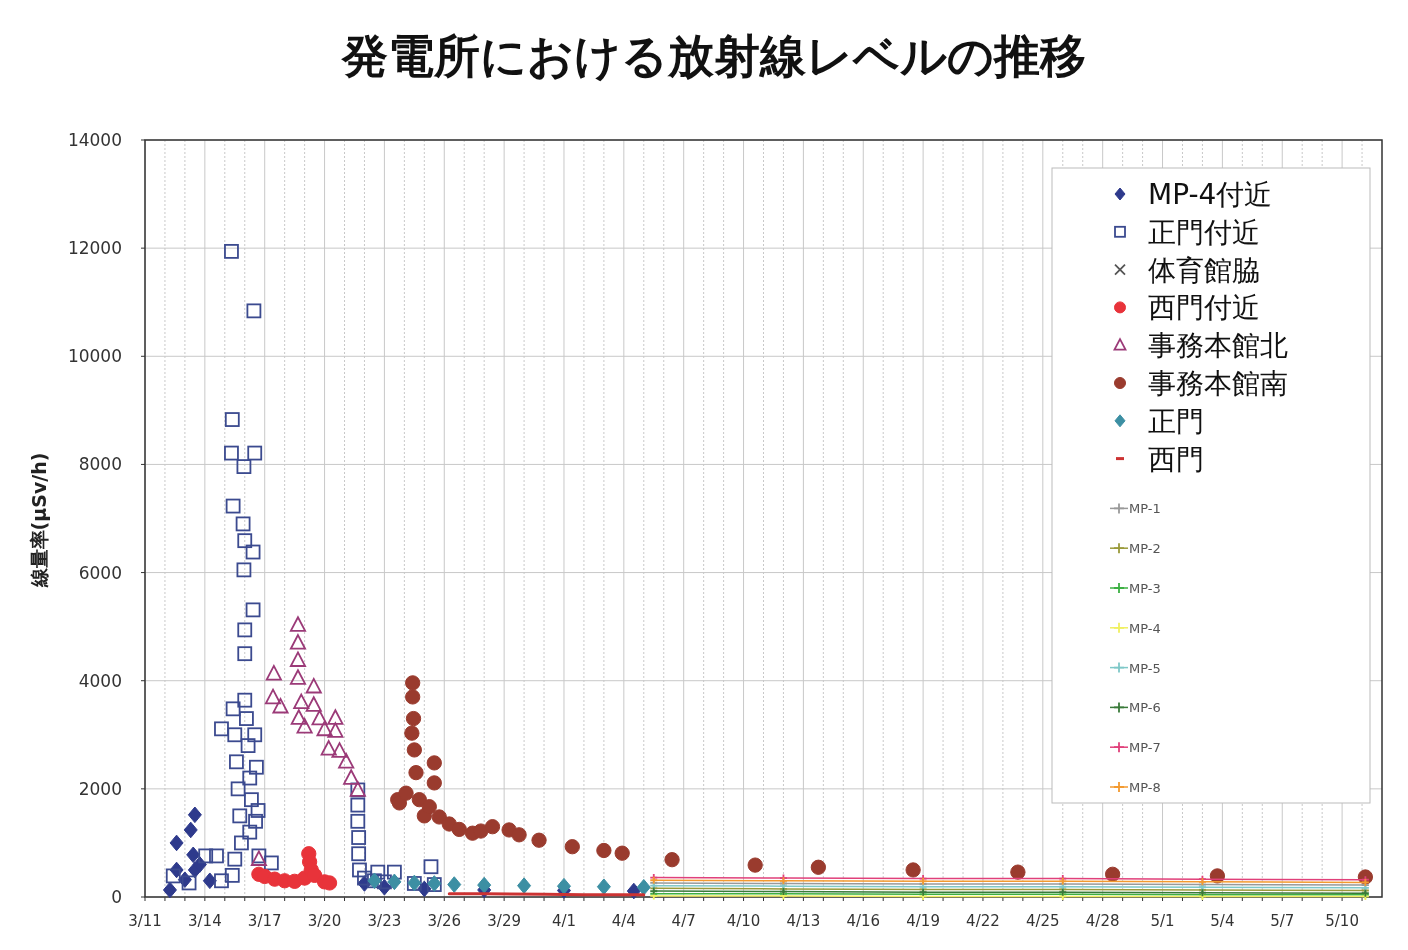 The image size is (1408, 950). I want to click on legend-label: MP-4付近, so click(1210, 194).